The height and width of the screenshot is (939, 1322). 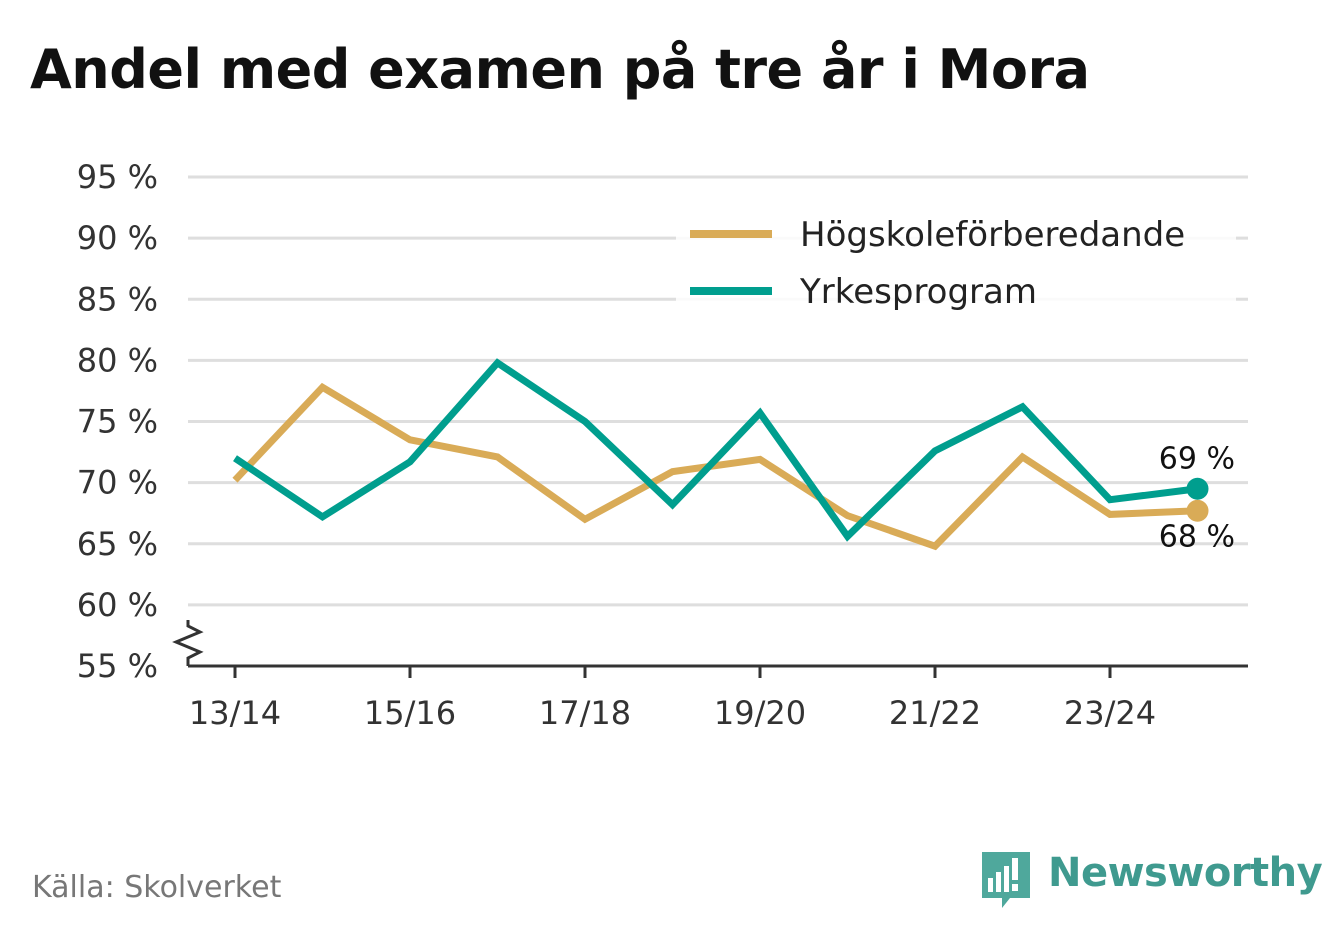 What do you see at coordinates (672, 699) in the screenshot?
I see `x-axis-tick-labels: 13/14 15/16 17/18 19/20 21/22 23/24` at bounding box center [672, 699].